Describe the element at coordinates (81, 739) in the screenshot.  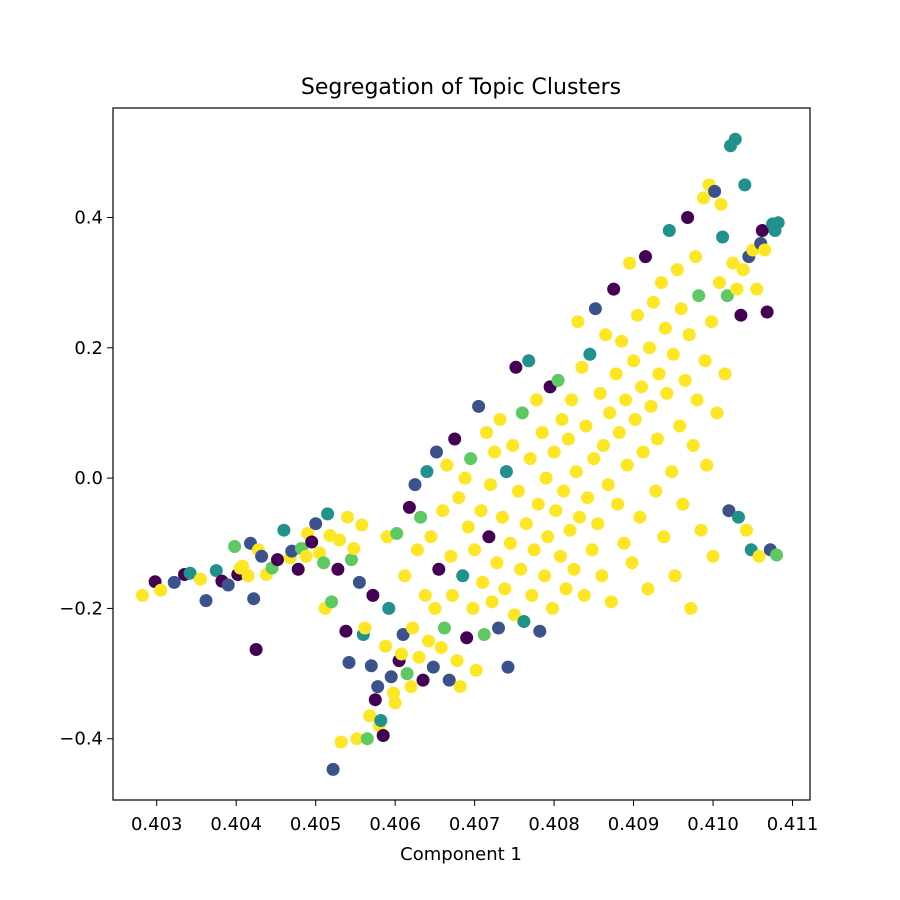
I see `y-tick-label: −0.4` at that location.